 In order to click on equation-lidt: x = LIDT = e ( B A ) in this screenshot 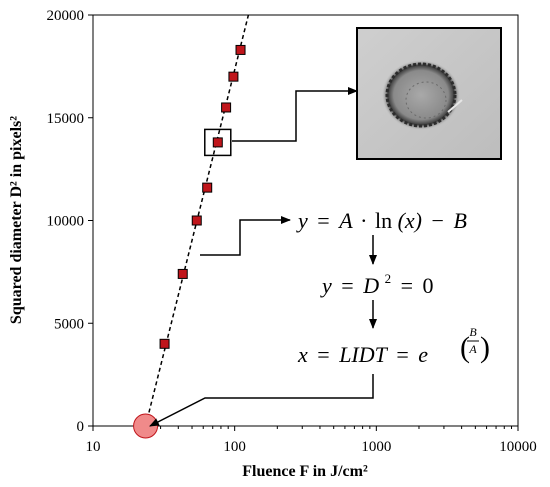, I will do `click(393, 346)`.